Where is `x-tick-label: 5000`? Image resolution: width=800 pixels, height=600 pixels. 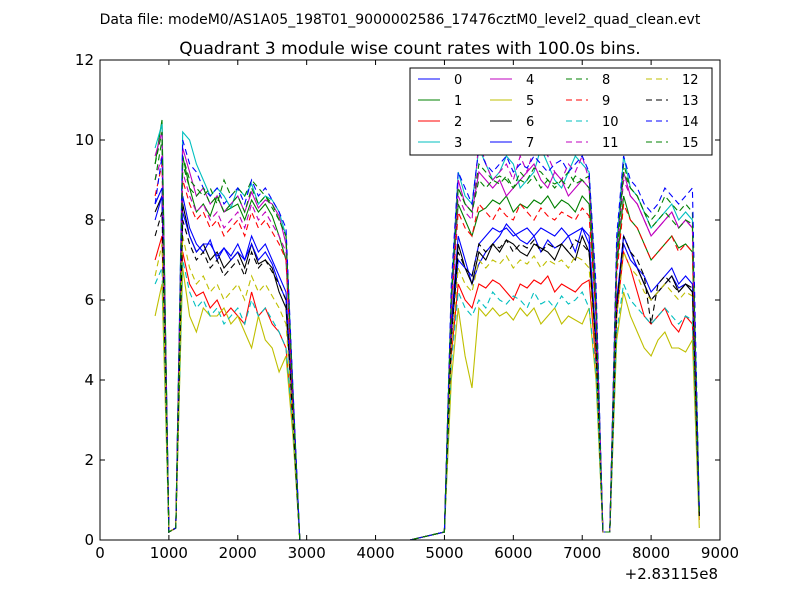
x-tick-label: 5000 is located at coordinates (444, 553).